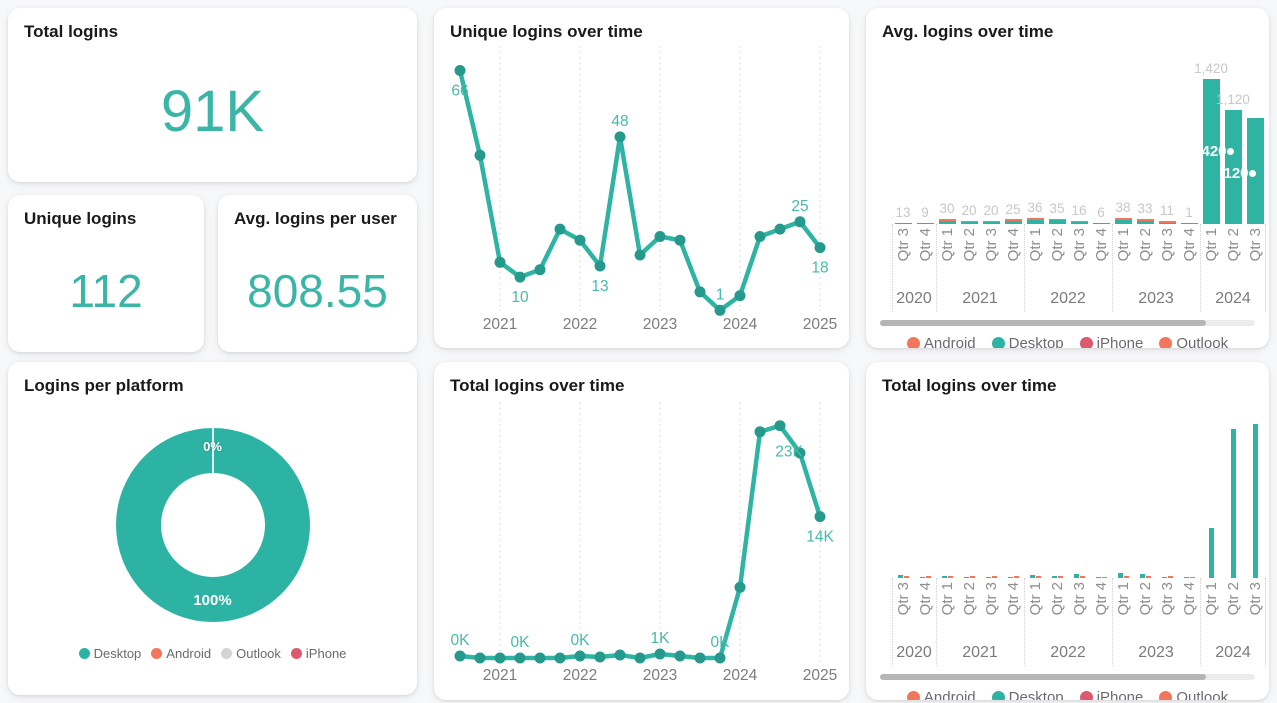 The width and height of the screenshot is (1277, 703). I want to click on bar-slot: 9, so click(925, 214).